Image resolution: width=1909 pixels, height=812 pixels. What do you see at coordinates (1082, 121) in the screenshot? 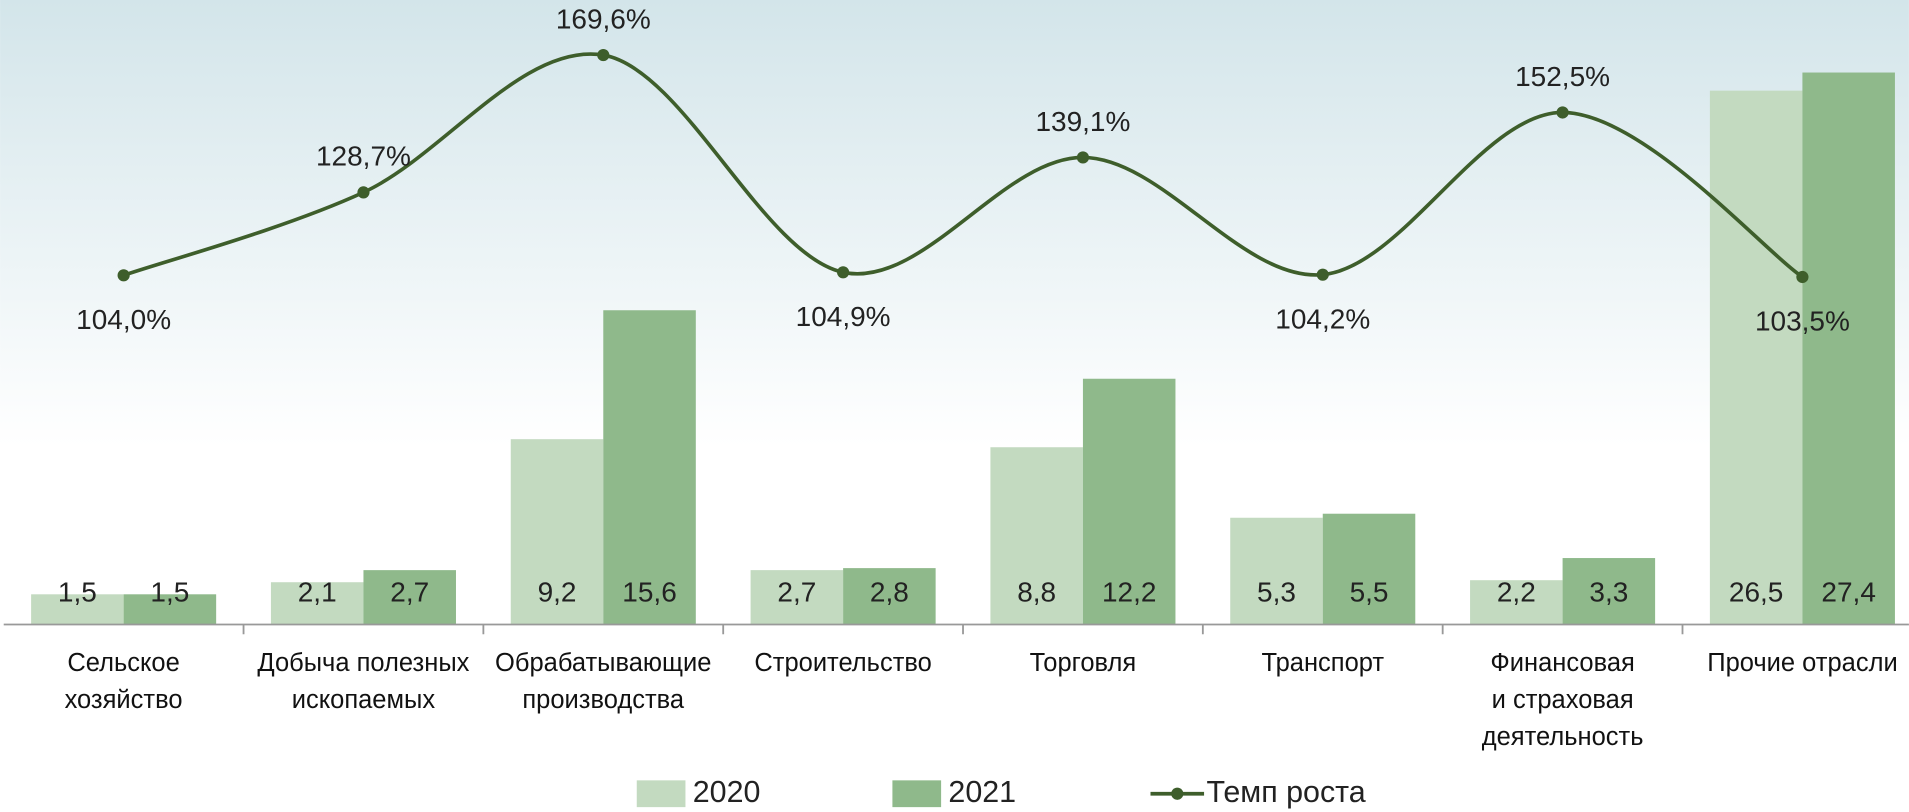
I see `line-value-label: 139,1%` at bounding box center [1082, 121].